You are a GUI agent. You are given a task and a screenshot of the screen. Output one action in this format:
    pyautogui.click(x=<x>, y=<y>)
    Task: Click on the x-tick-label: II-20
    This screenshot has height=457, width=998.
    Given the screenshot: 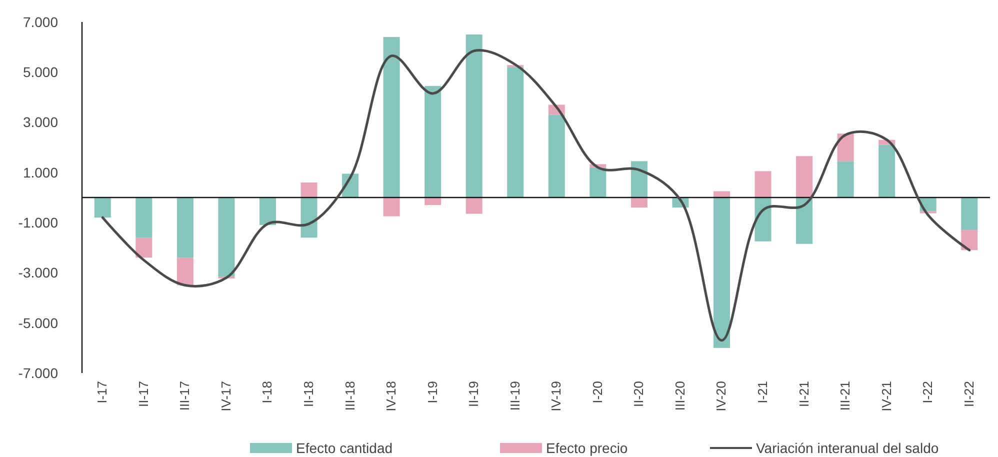 What is the action you would take?
    pyautogui.click(x=638, y=394)
    